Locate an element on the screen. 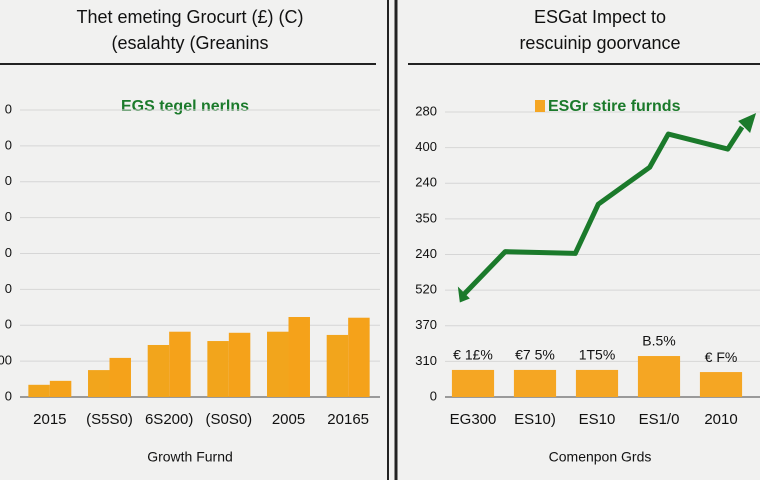 The image size is (760, 480). x-tick-label: ES10 is located at coordinates (597, 419).